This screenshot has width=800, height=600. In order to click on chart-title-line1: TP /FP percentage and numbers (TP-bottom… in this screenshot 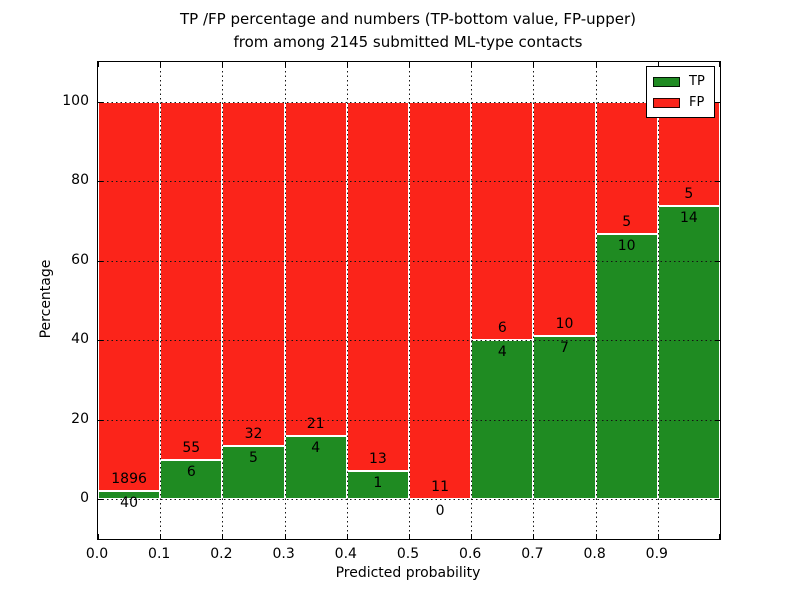, I will do `click(408, 19)`.